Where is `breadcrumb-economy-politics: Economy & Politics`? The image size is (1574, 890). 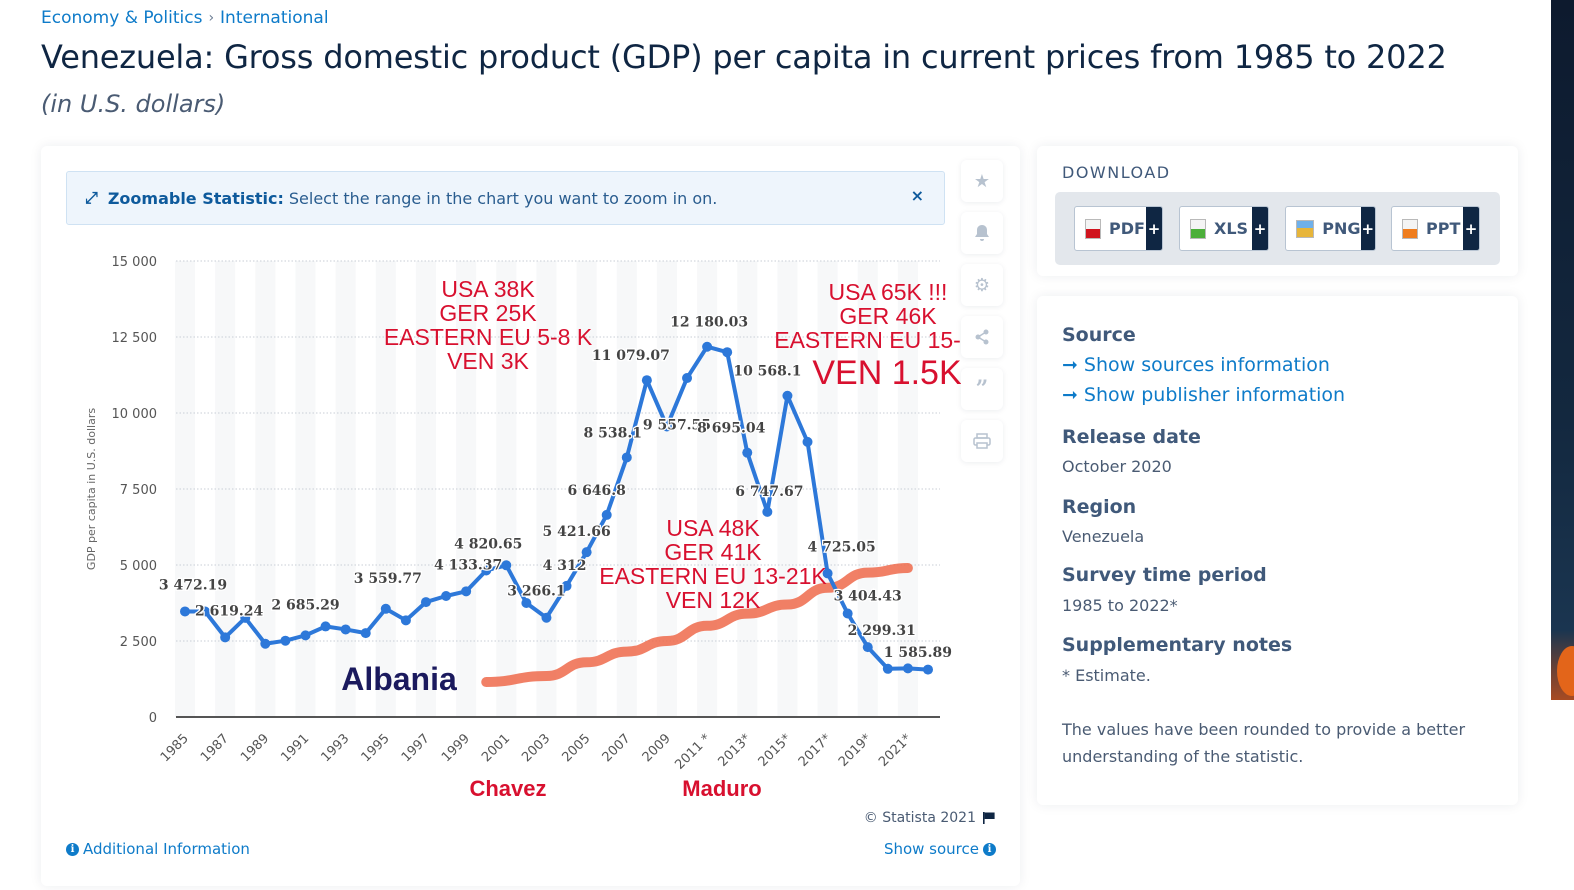
breadcrumb-economy-politics: Economy & Politics is located at coordinates (122, 18).